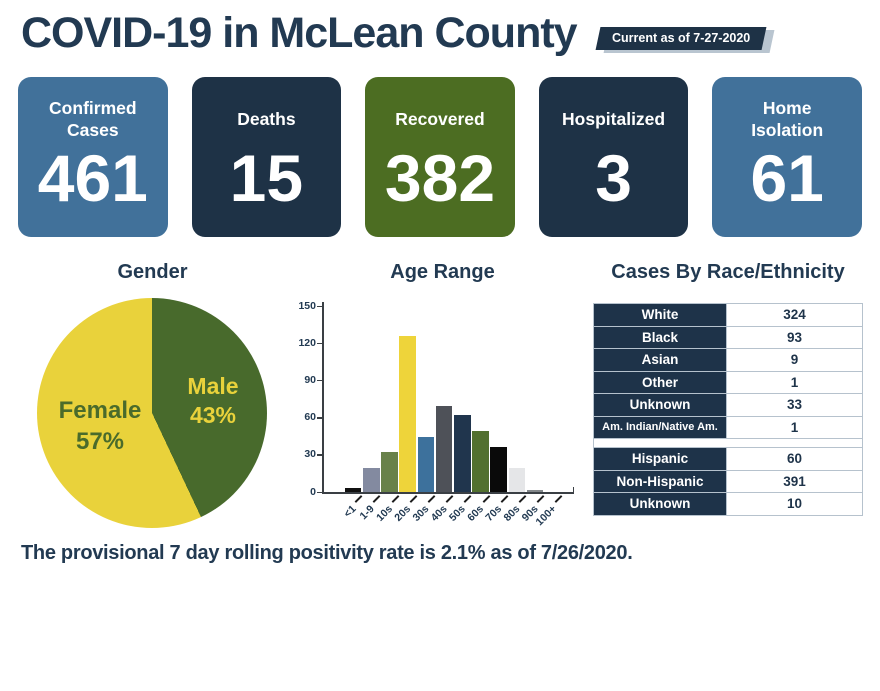  I want to click on y-axis-tick-label: 120, so click(307, 342).